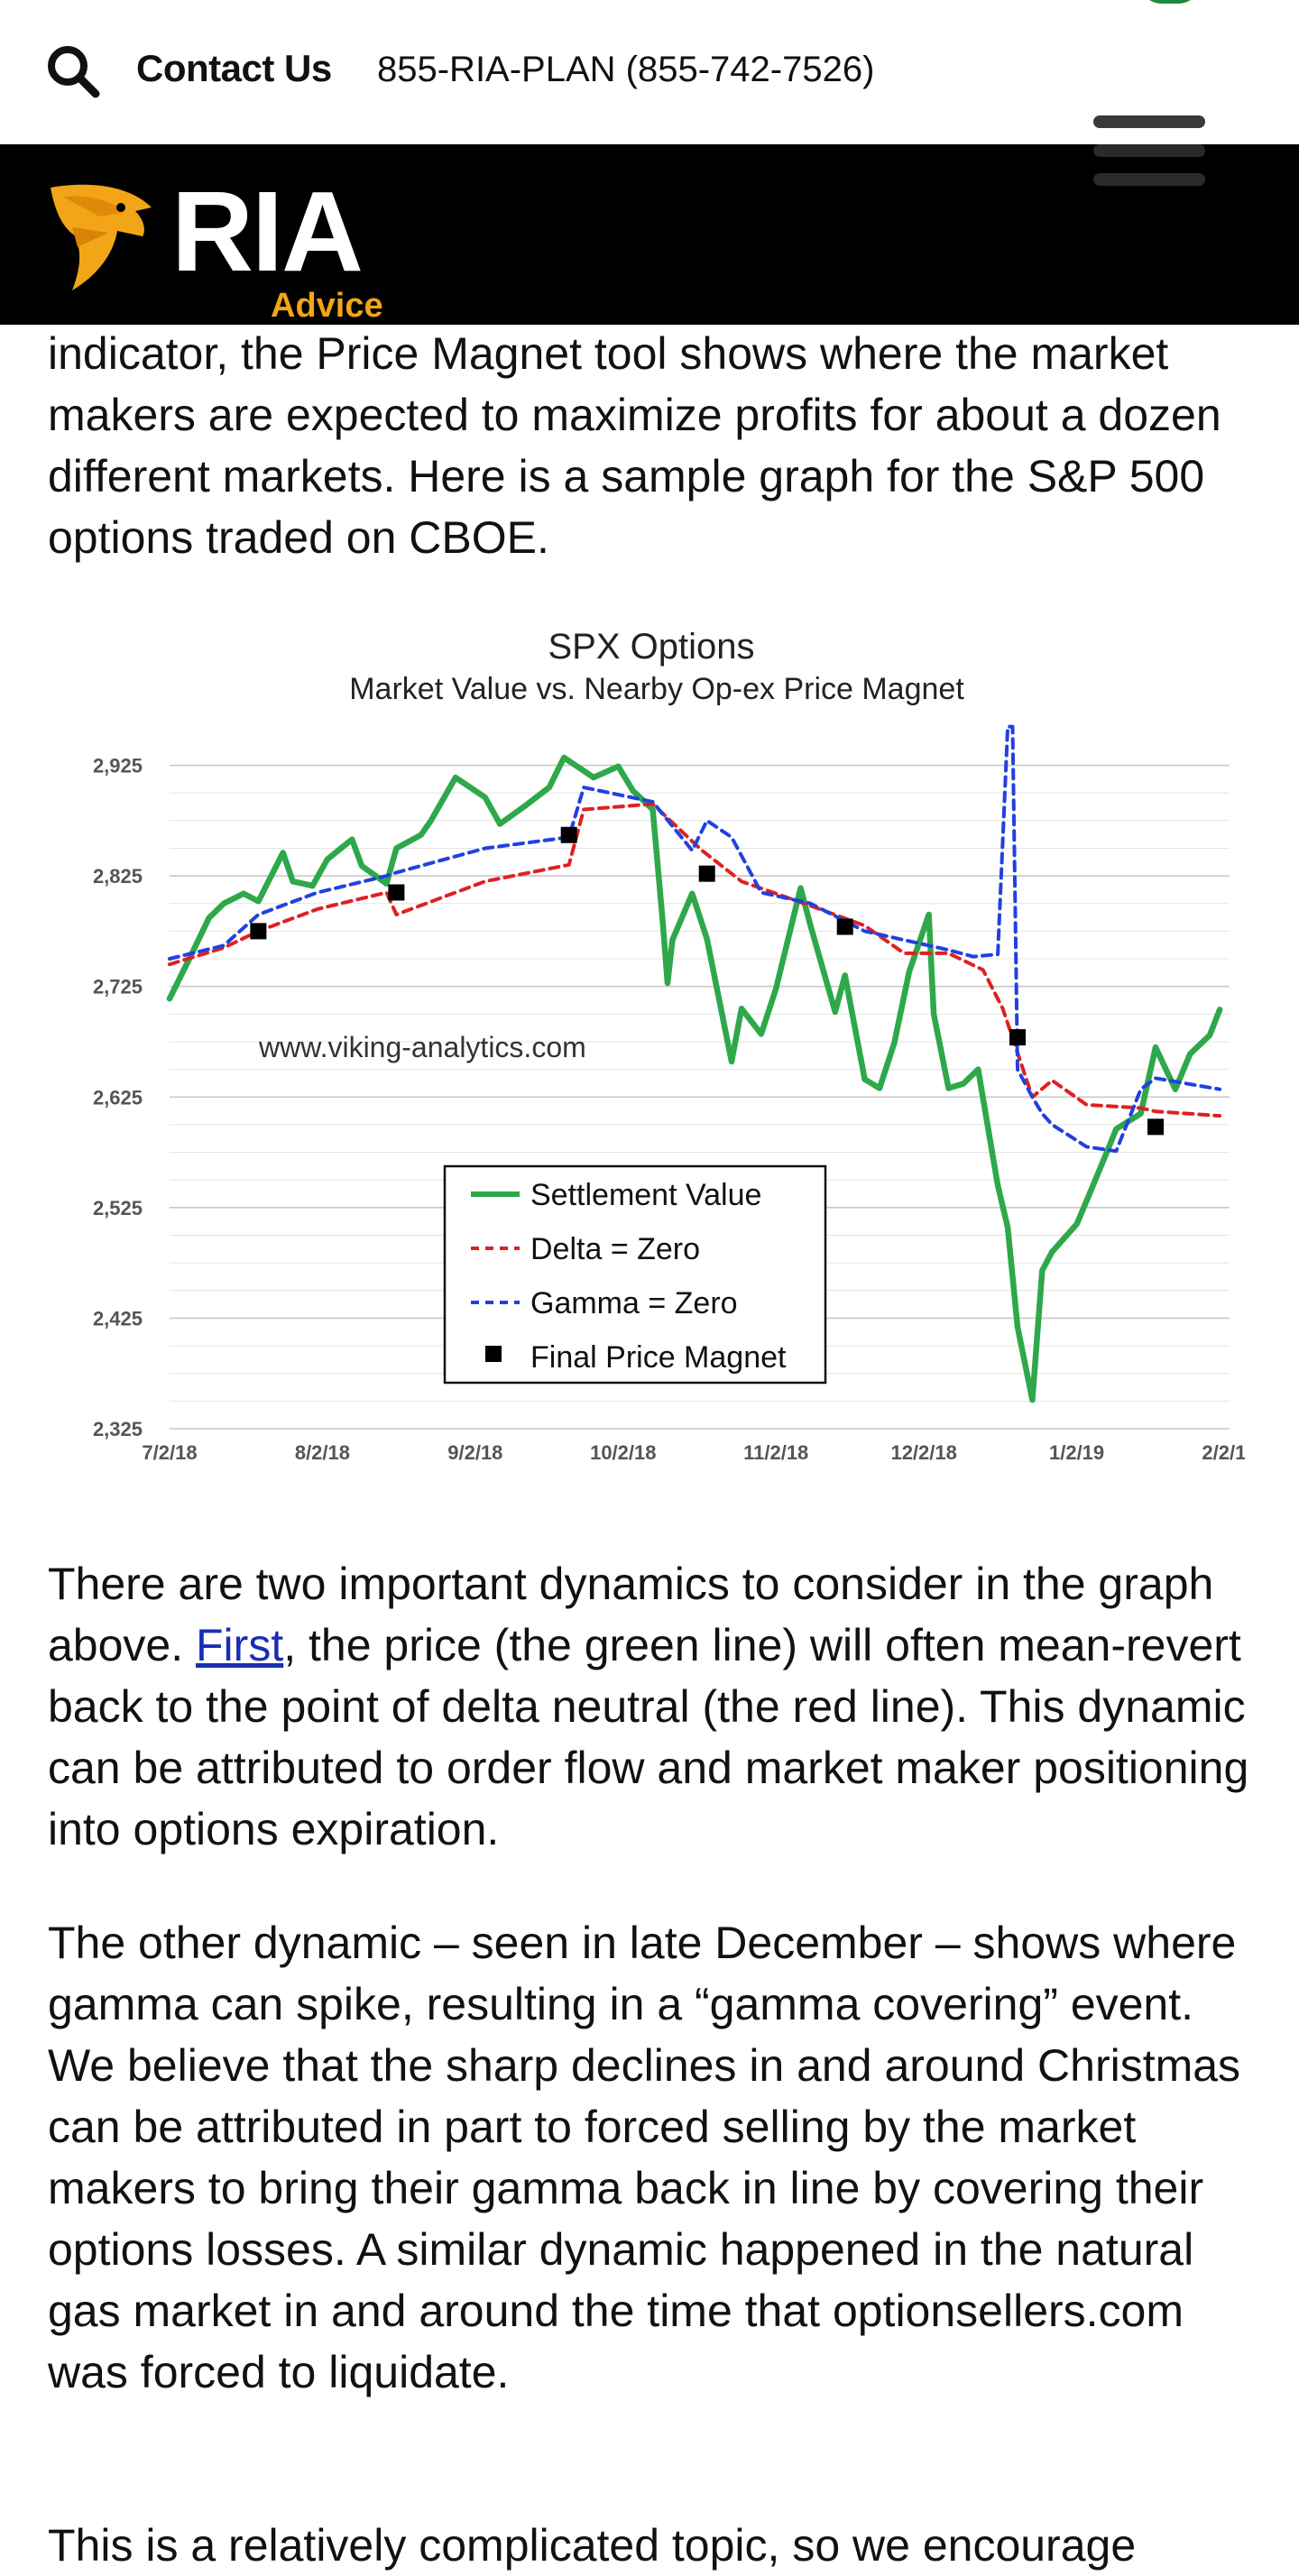  Describe the element at coordinates (169, 1452) in the screenshot. I see `x-tick-label: 7/2/18` at that location.